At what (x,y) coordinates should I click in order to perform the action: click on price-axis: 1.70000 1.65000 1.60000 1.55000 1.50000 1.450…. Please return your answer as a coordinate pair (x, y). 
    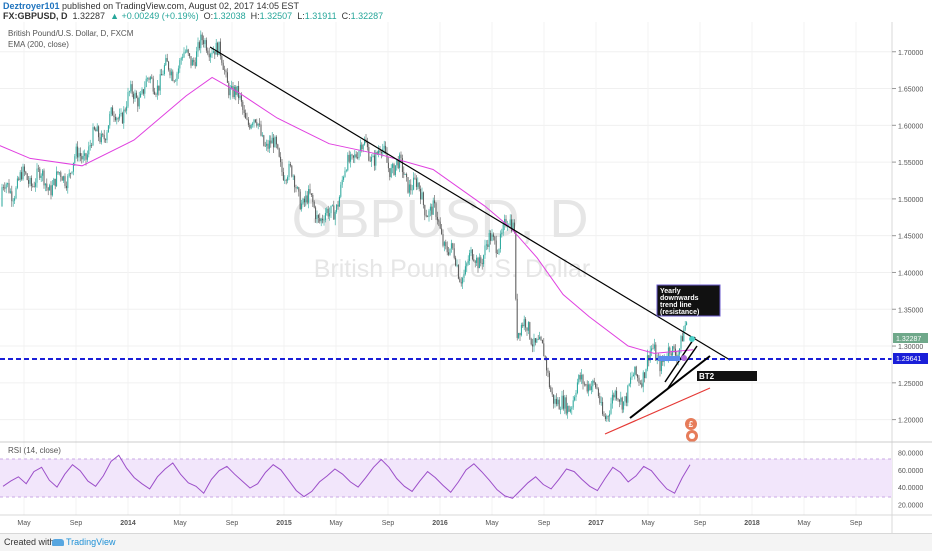
    Looking at the image, I should click on (907, 237).